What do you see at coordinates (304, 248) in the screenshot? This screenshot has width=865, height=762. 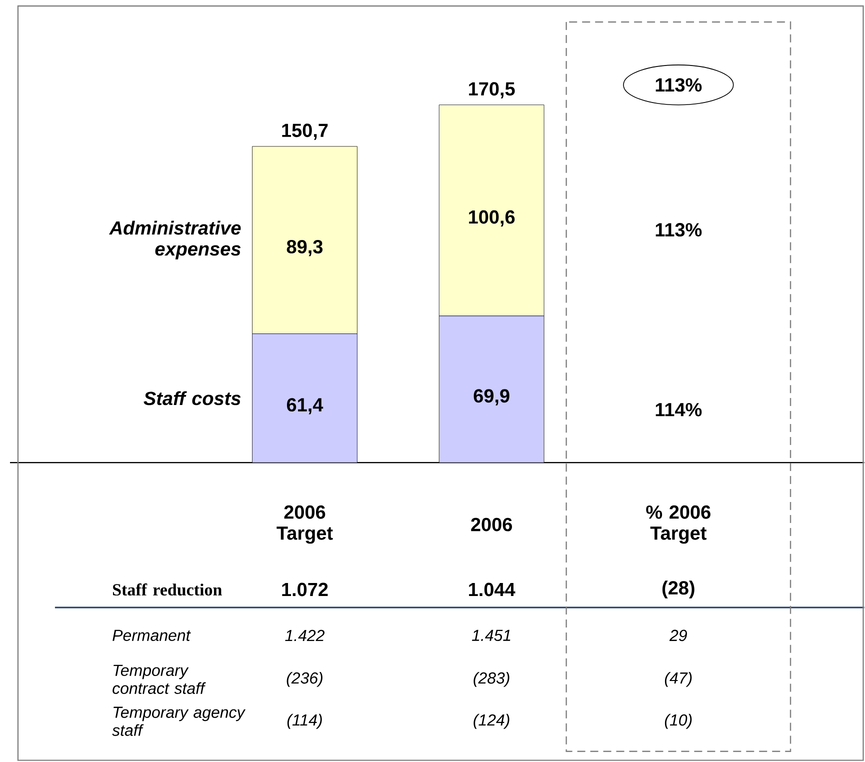 I see `data-label: 89,3` at bounding box center [304, 248].